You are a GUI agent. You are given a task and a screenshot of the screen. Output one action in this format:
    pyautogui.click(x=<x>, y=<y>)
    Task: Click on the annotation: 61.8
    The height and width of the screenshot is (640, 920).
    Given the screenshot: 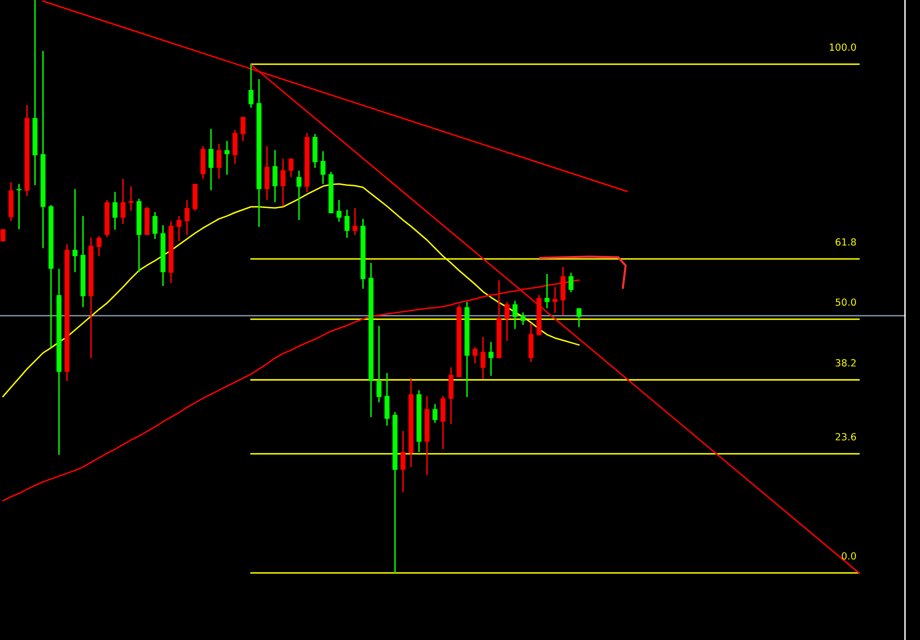 What is the action you would take?
    pyautogui.click(x=846, y=242)
    